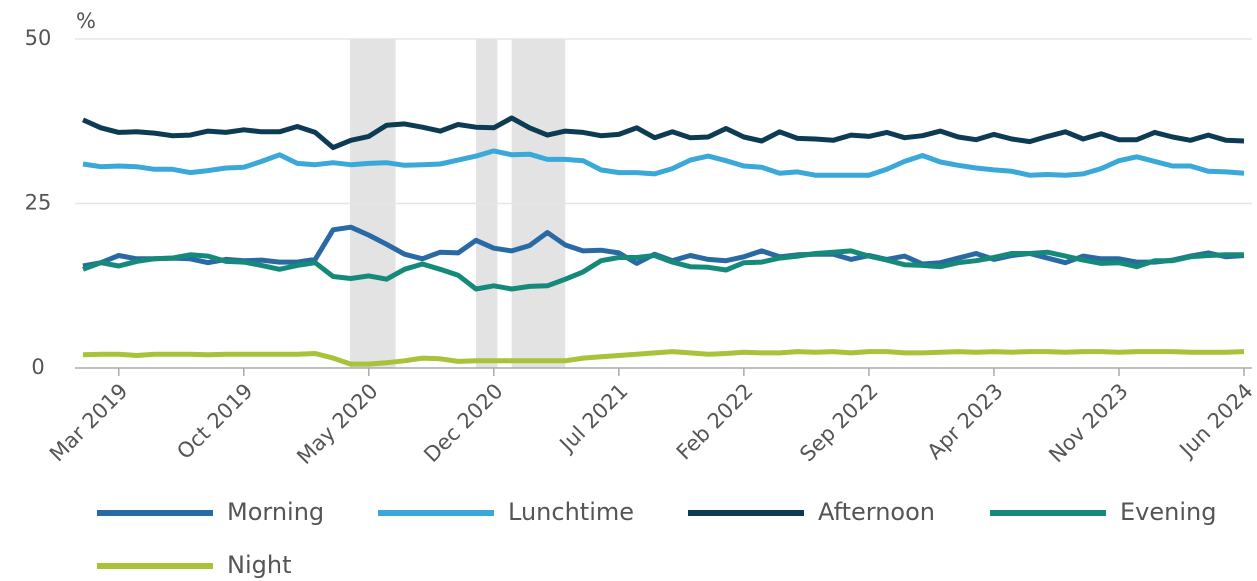 This screenshot has width=1257, height=581. What do you see at coordinates (838, 422) in the screenshot?
I see `x-tick-label: Sep 2022` at bounding box center [838, 422].